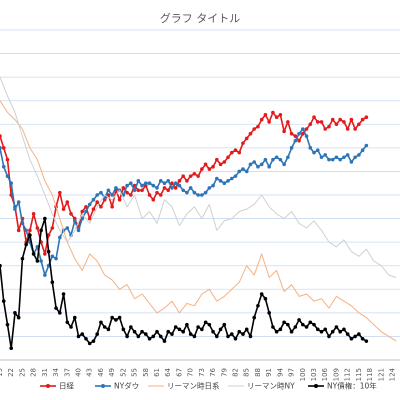 This screenshot has height=400, width=400. I want to click on x-tick-label: 37, so click(67, 372).